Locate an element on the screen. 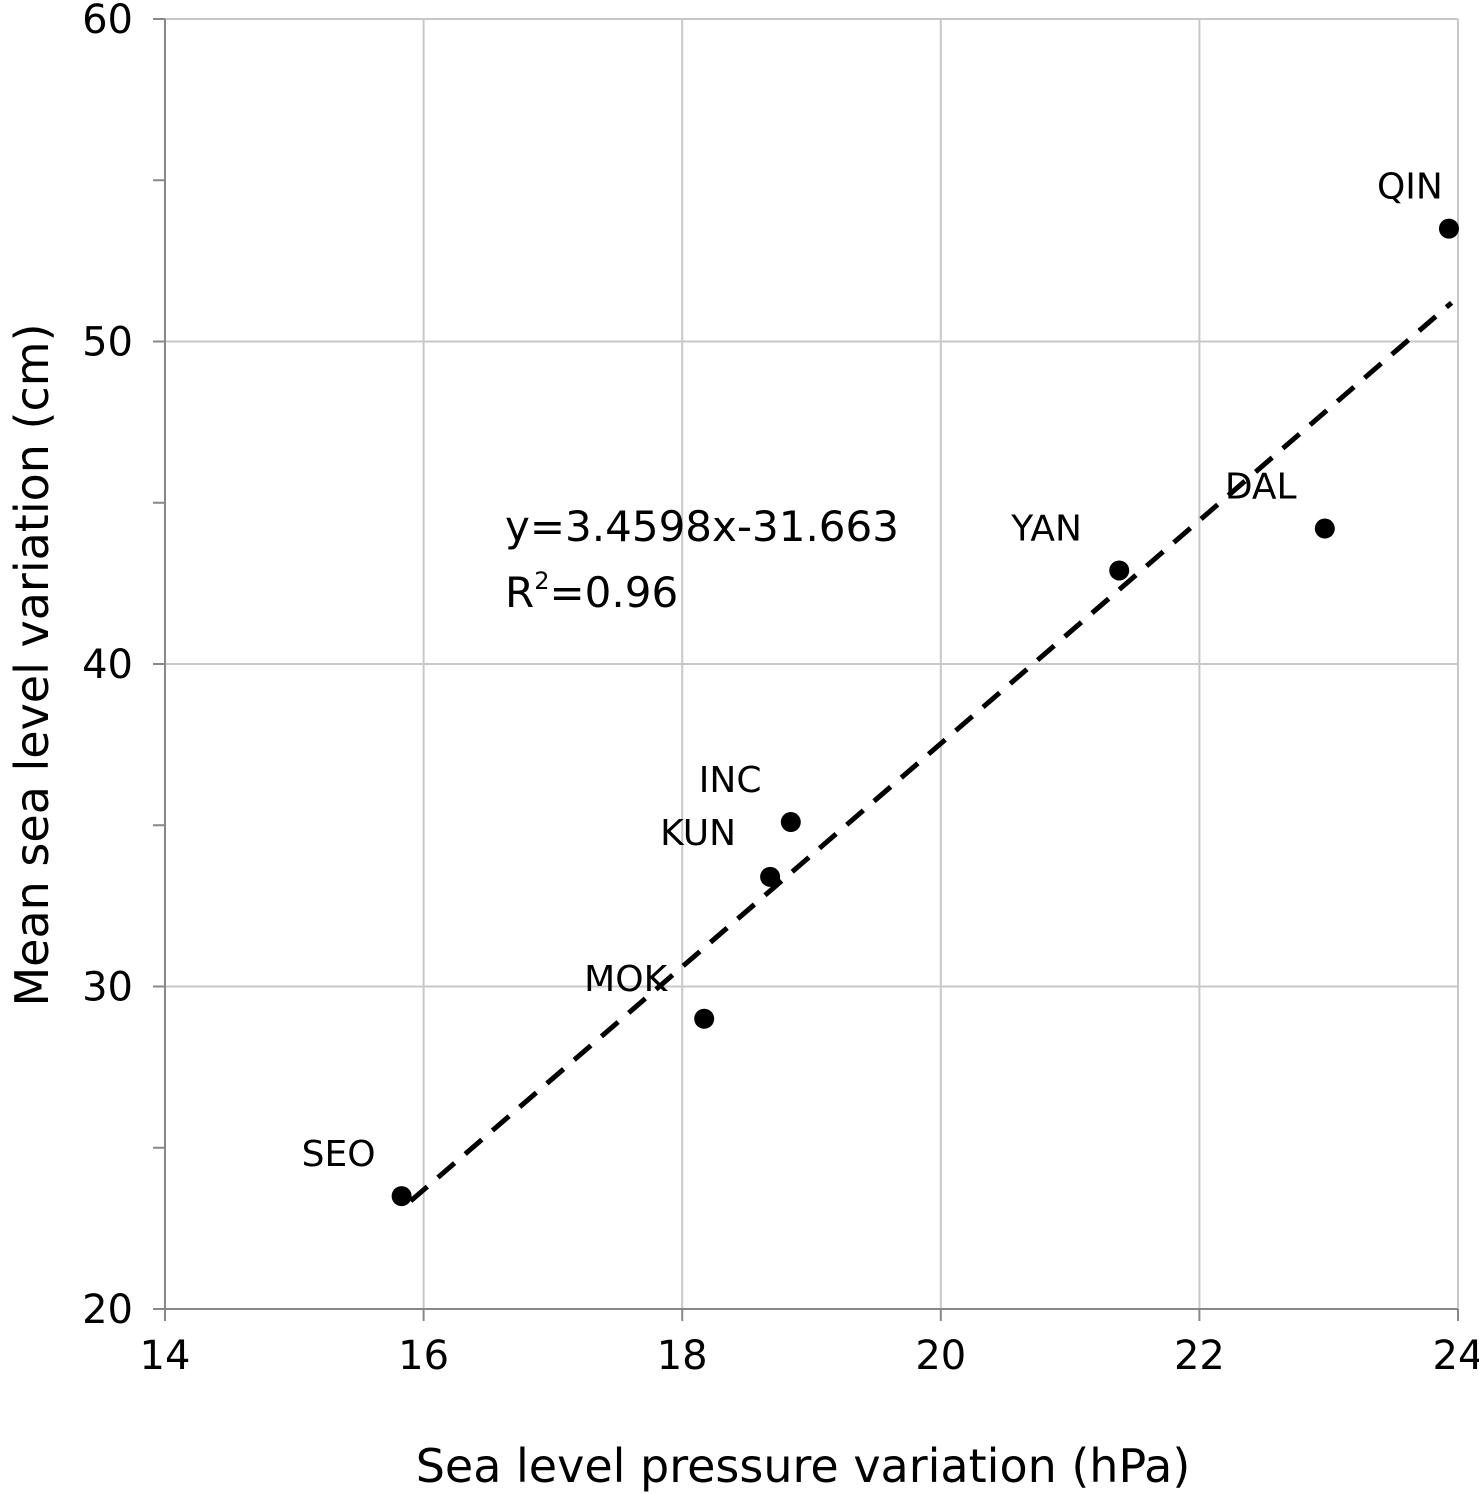  x-tick-label: 14 is located at coordinates (165, 1356).